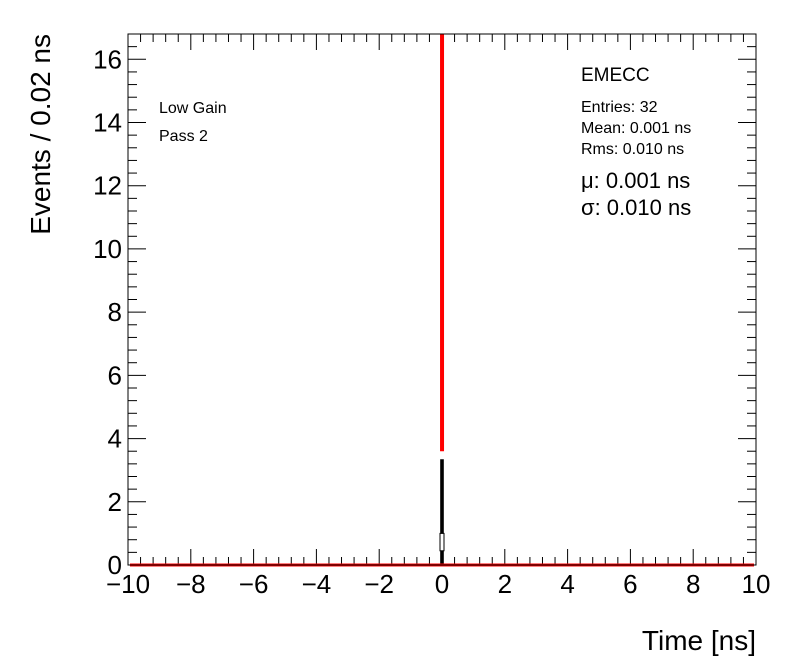 The image size is (796, 672). What do you see at coordinates (191, 584) in the screenshot?
I see `x-tick-label: −8` at bounding box center [191, 584].